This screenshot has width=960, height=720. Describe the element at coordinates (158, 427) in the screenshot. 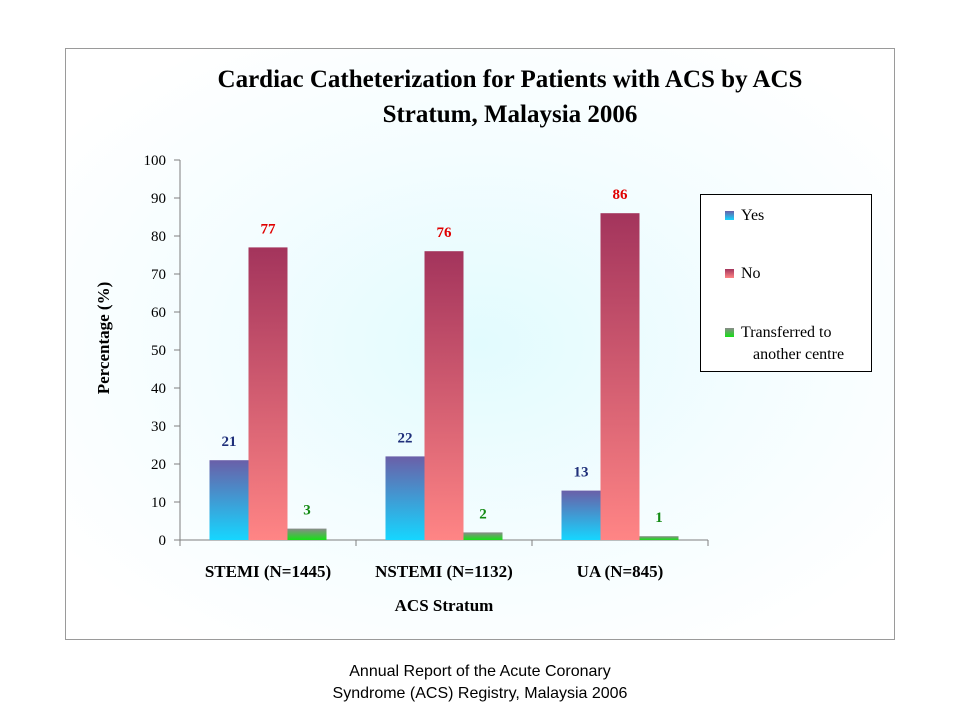

I see `y-tick-label: 30` at that location.